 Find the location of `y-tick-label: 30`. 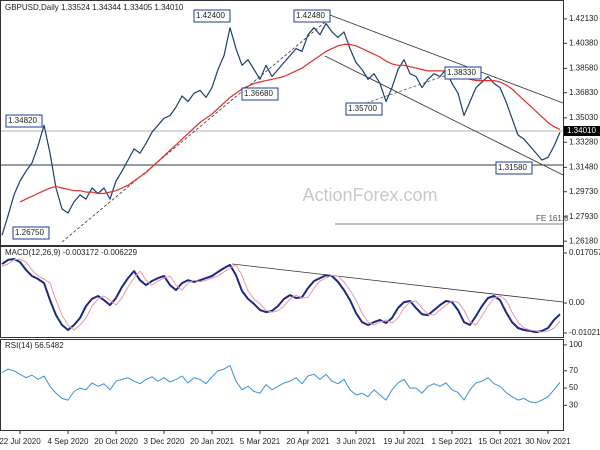

y-tick-label: 30 is located at coordinates (573, 404).